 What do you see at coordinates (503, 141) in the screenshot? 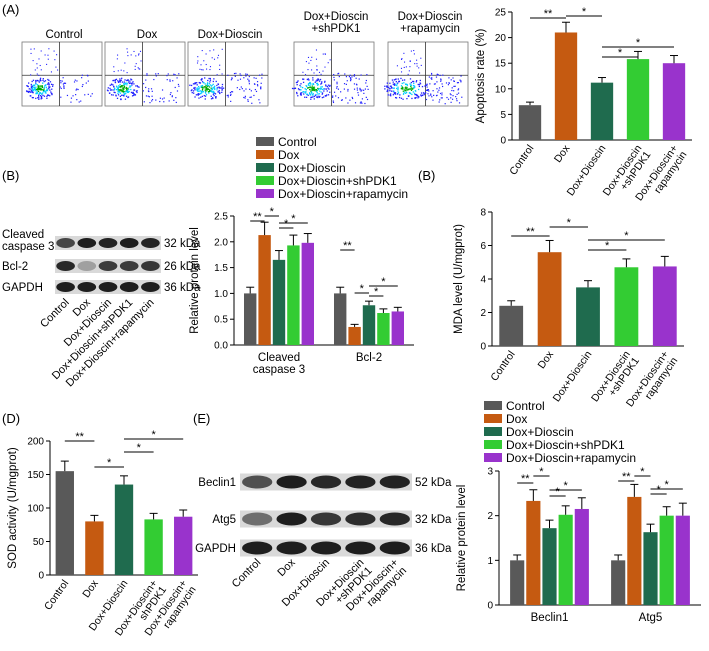
I see `chartA-y-tick-label: 0` at bounding box center [503, 141].